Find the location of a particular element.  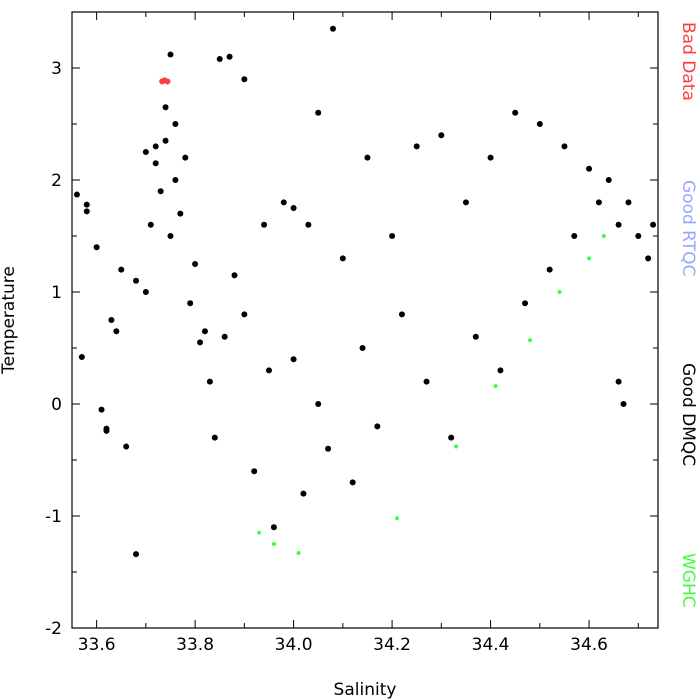

x-tick-label: 34.0 is located at coordinates (294, 645).